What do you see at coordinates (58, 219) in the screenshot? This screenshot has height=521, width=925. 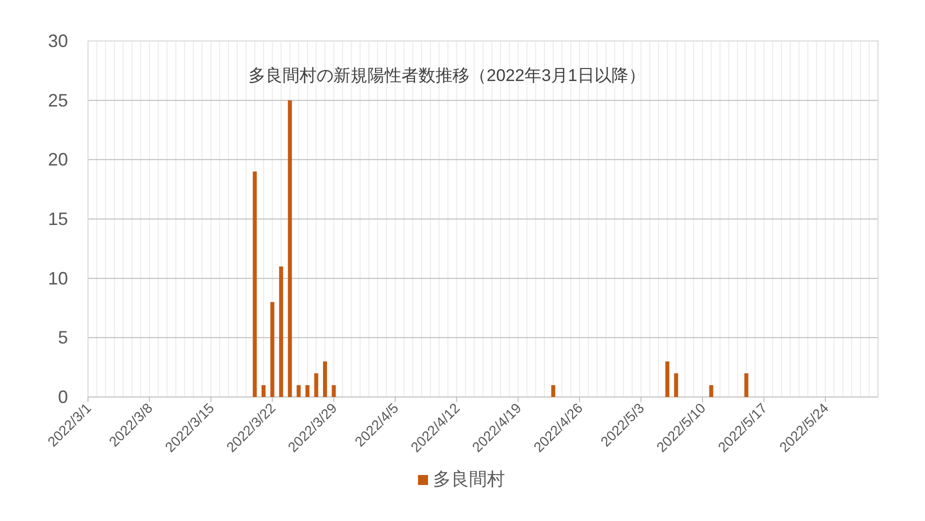 I see `y-tick-label: 15` at bounding box center [58, 219].